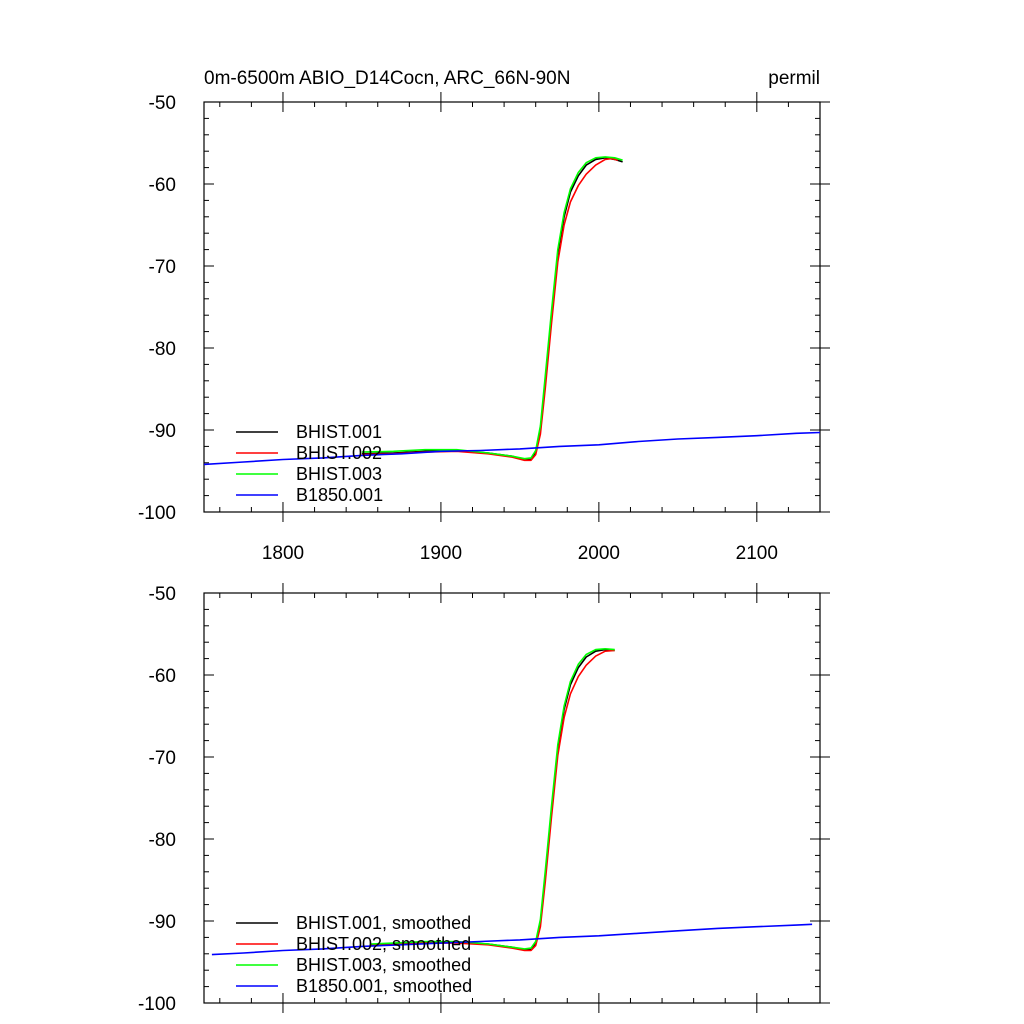 The height and width of the screenshot is (1024, 1024). What do you see at coordinates (339, 474) in the screenshot?
I see `legend-label: BHIST.003` at bounding box center [339, 474].